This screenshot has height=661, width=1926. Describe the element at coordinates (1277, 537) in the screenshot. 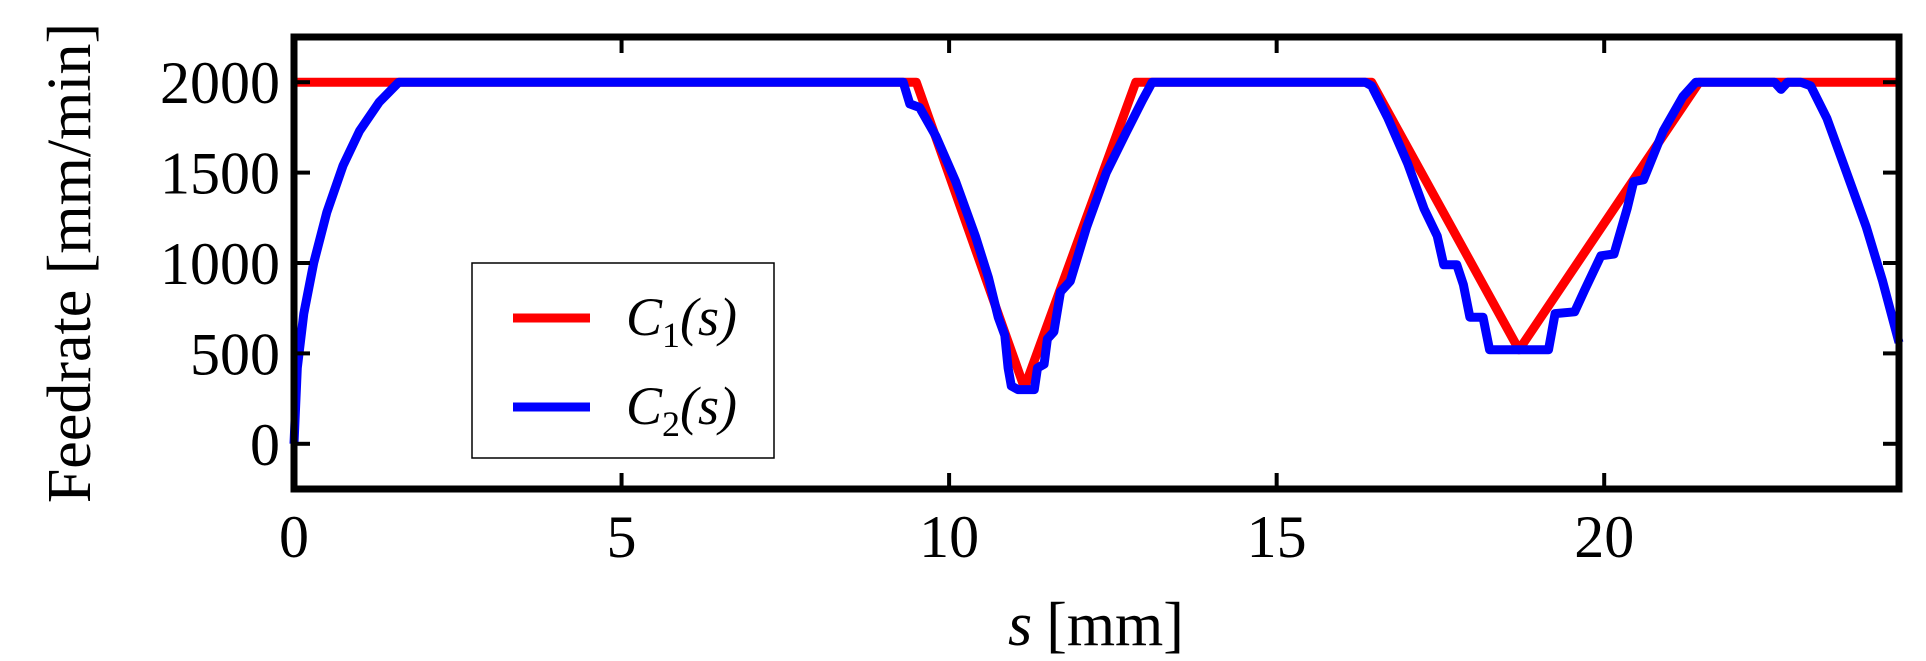

I see `x-tick-label: 15` at that location.